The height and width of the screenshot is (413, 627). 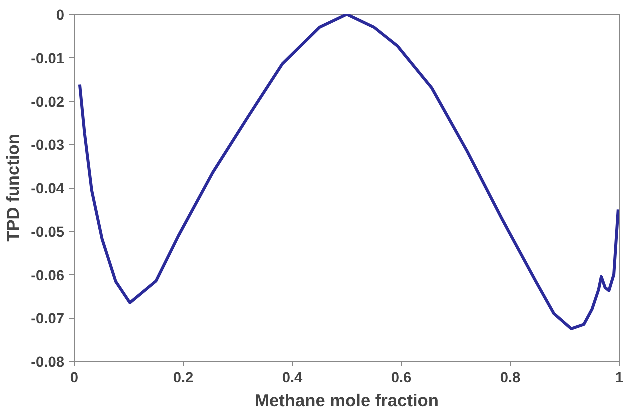 What do you see at coordinates (47, 276) in the screenshot?
I see `y-tick-label: -0.06` at bounding box center [47, 276].